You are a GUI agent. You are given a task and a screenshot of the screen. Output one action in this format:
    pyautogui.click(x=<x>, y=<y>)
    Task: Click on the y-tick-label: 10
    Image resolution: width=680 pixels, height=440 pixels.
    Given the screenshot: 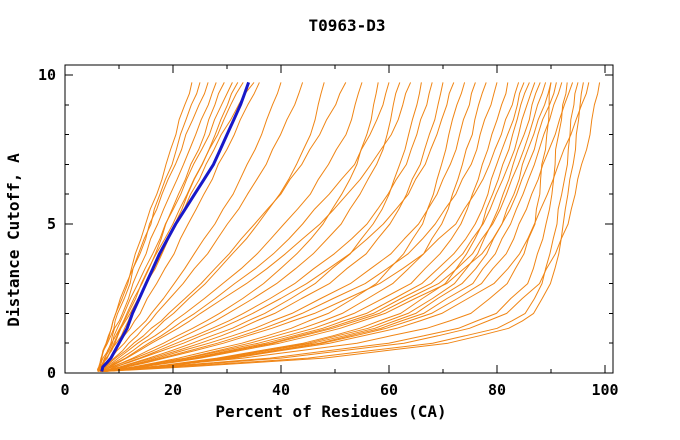 What is the action you would take?
    pyautogui.click(x=47, y=75)
    